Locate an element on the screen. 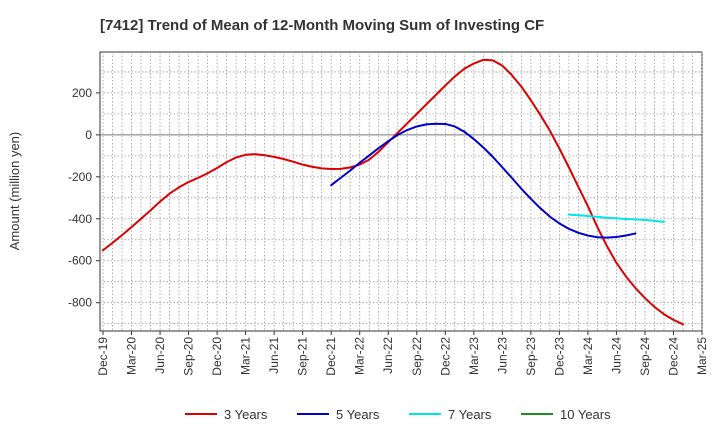  x-tick-label: Mar-24 is located at coordinates (588, 356).